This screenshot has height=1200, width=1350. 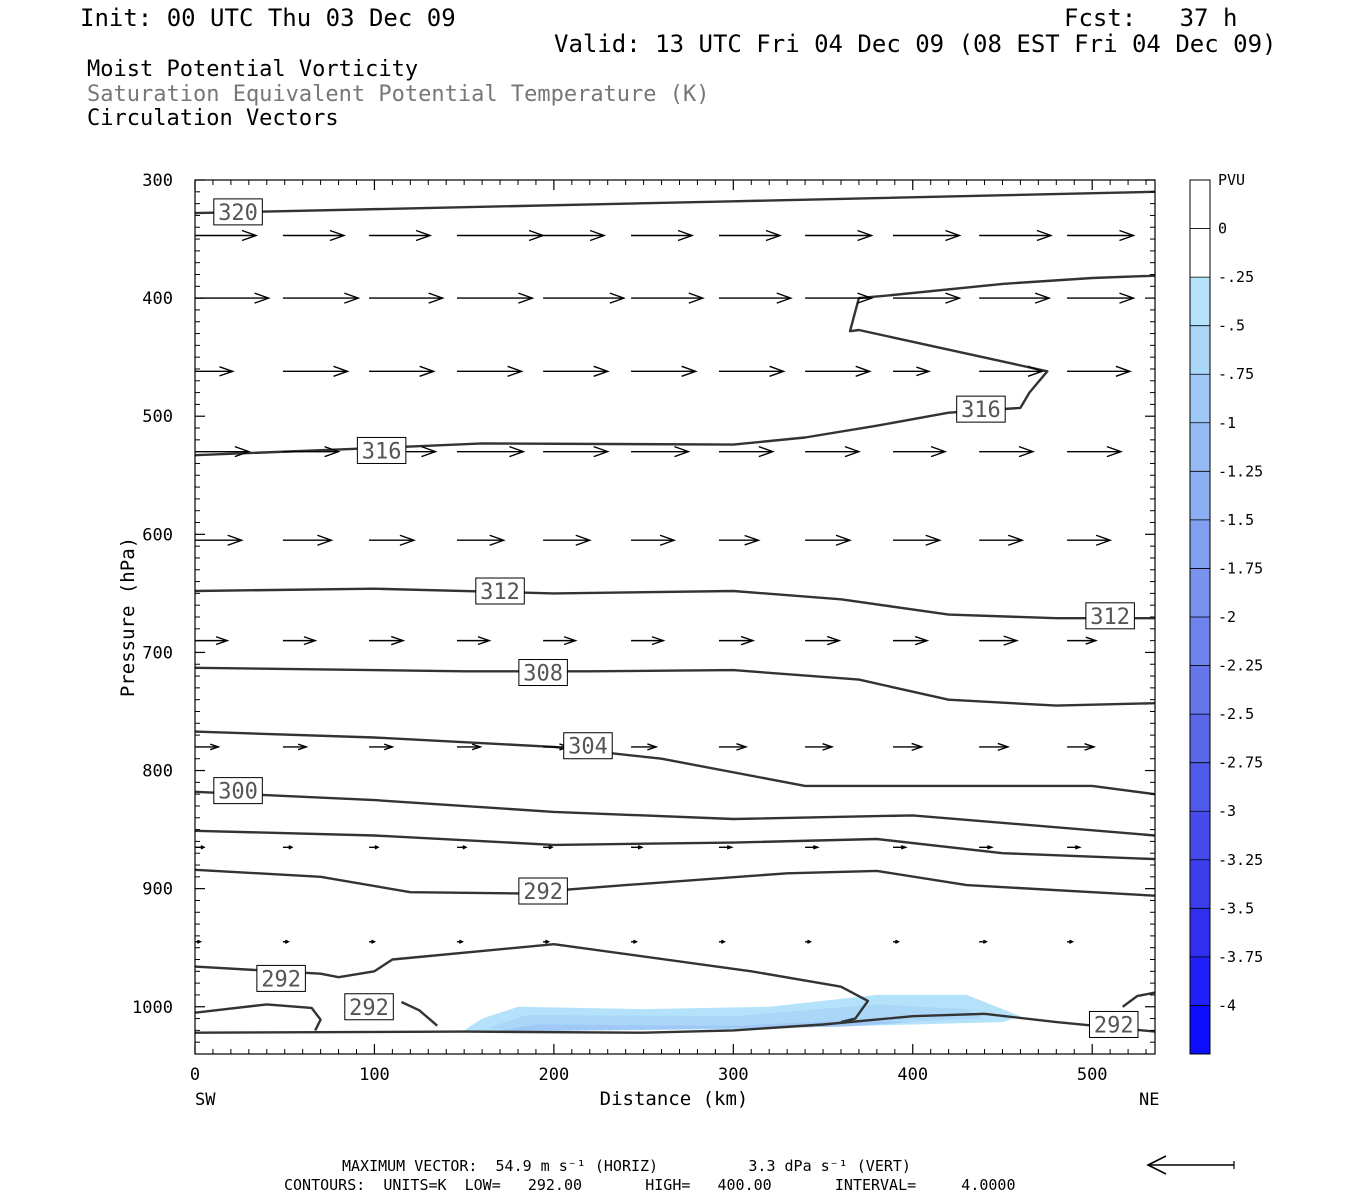 I want to click on x-tick-label: 100, so click(x=374, y=1075).